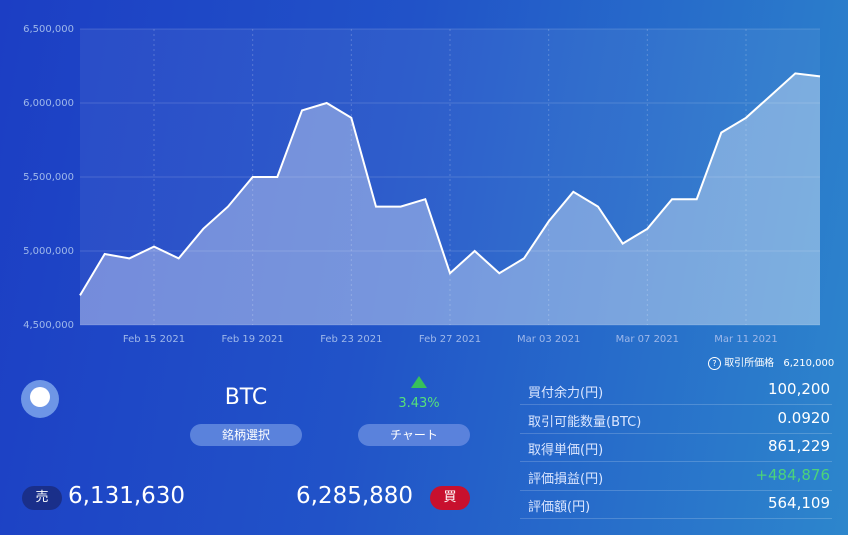 The image size is (848, 535). What do you see at coordinates (745, 339) in the screenshot?
I see `x-tick-label: Mar 11 2021` at bounding box center [745, 339].